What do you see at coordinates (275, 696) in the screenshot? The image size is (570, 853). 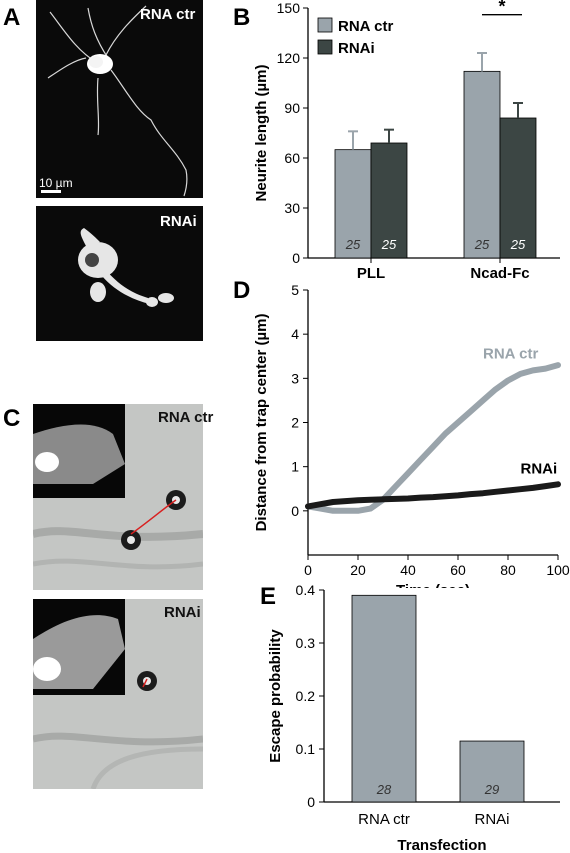 I see `y-axis-label: Escape probability` at bounding box center [275, 696].